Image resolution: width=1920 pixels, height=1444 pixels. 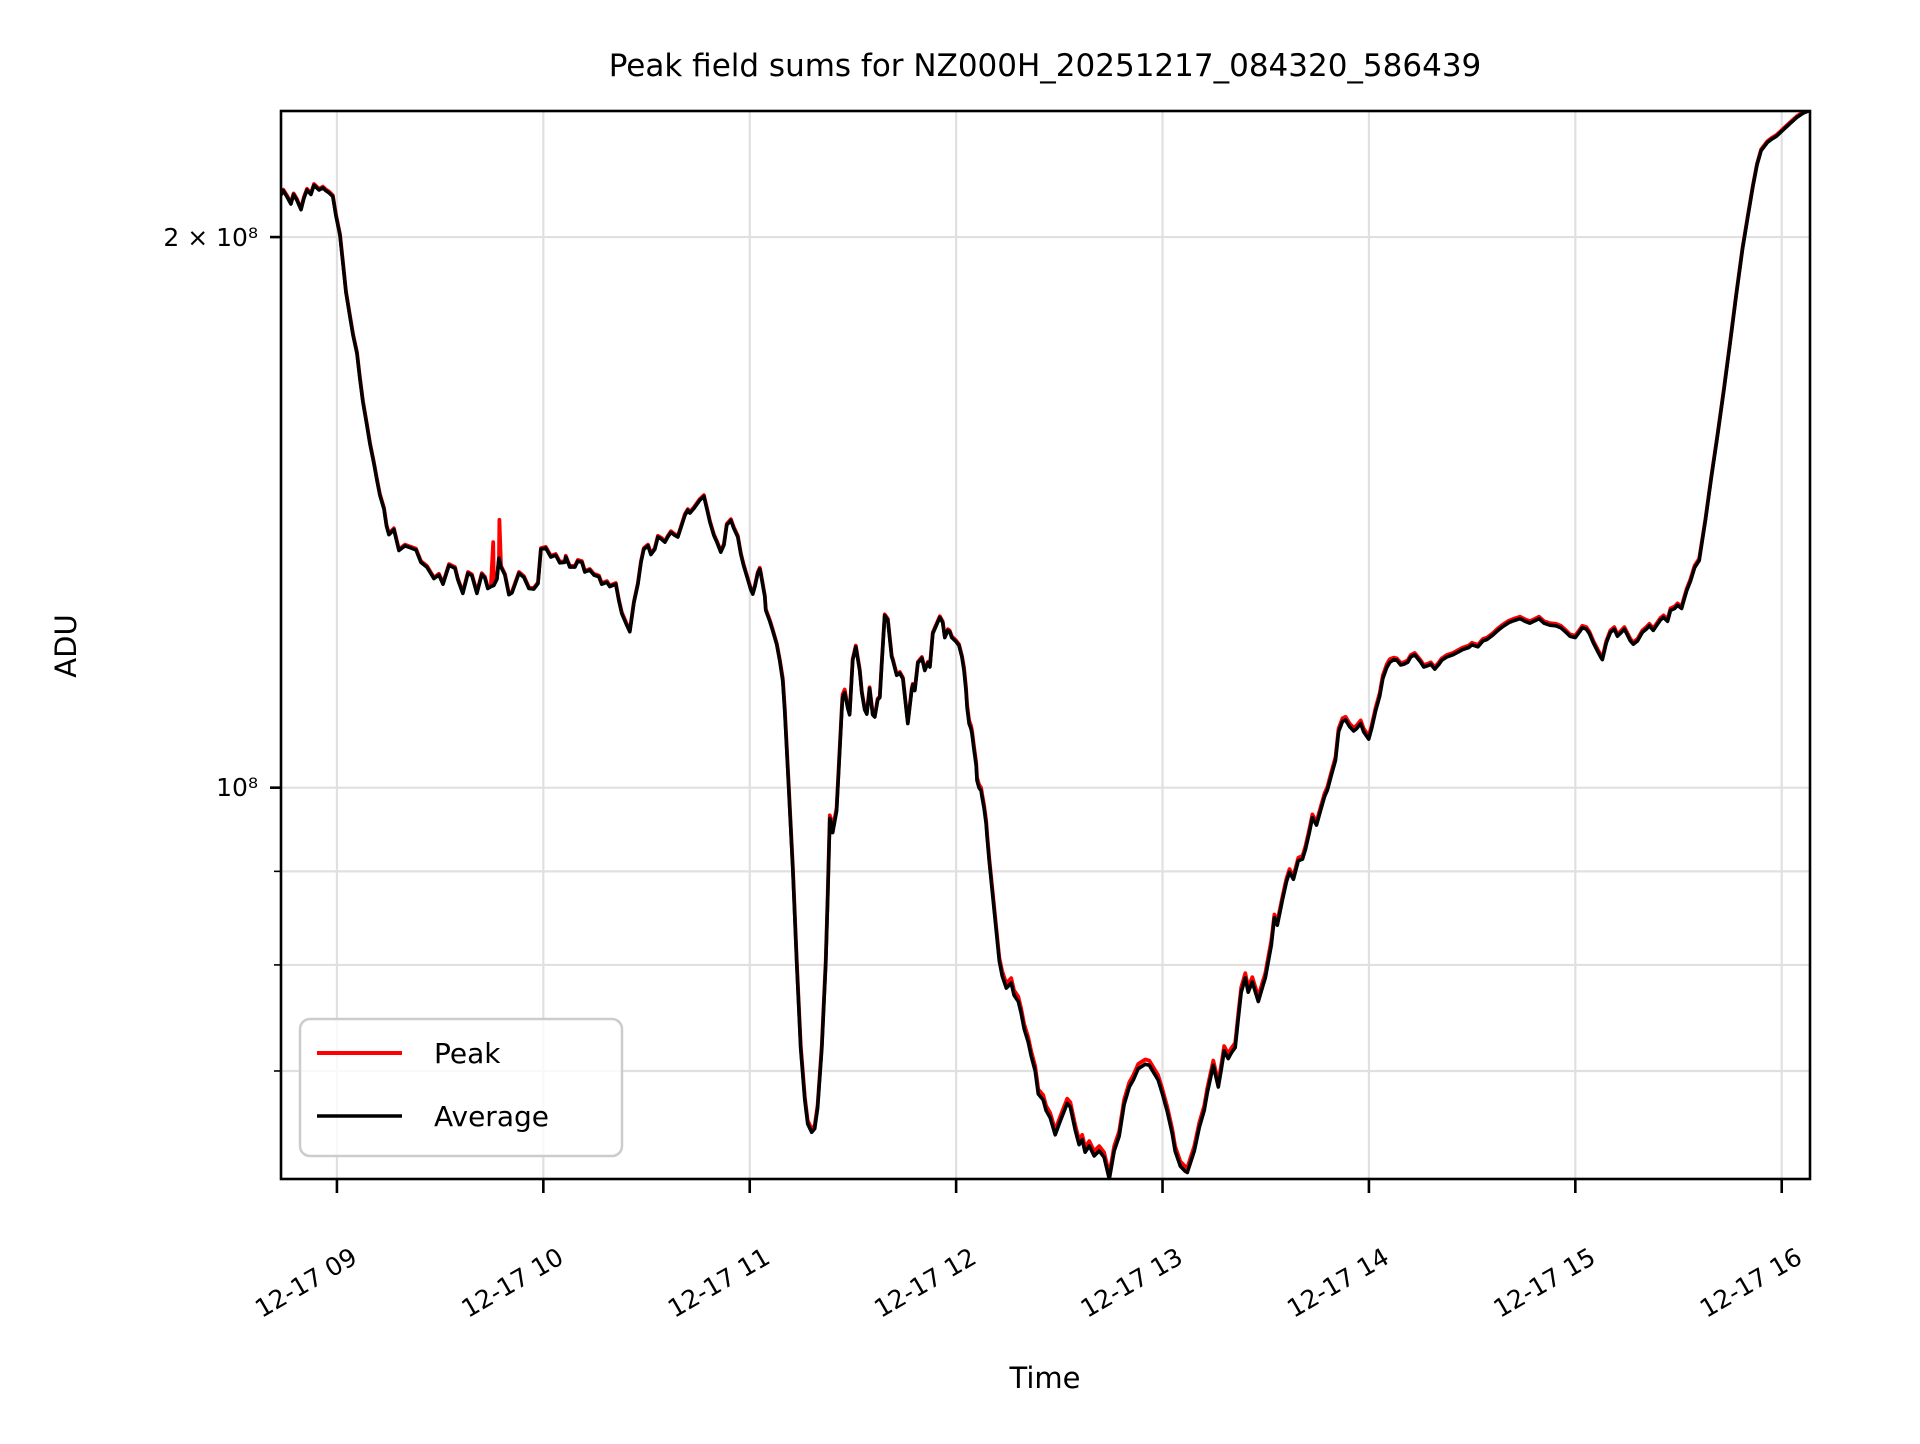 I want to click on x-axis-label: Time, so click(x=1045, y=1378).